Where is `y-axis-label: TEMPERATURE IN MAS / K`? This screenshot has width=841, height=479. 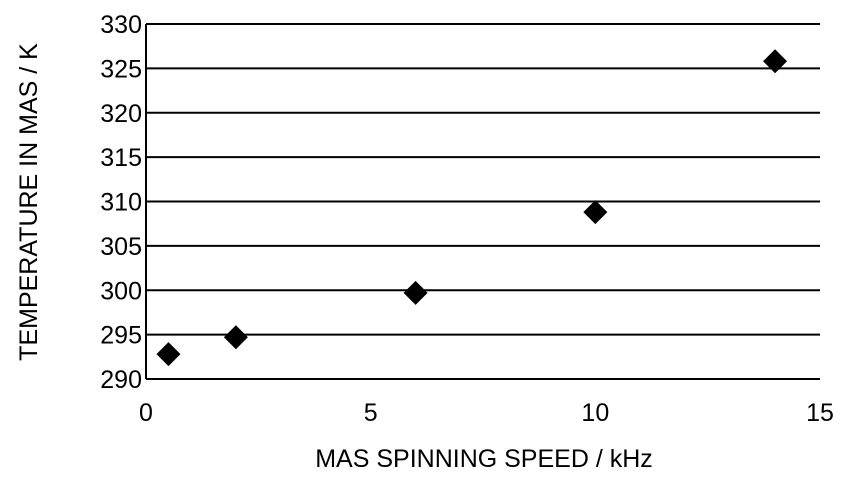 y-axis-label: TEMPERATURE IN MAS / K is located at coordinates (29, 202).